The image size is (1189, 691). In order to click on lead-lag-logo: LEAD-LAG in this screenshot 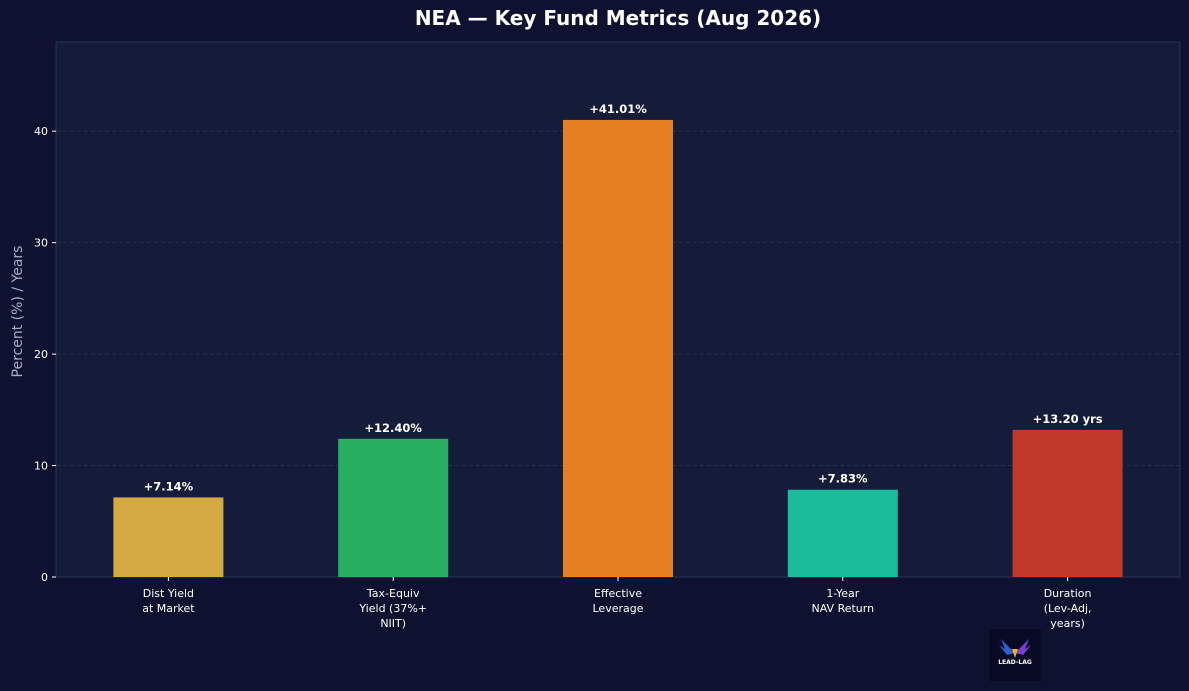, I will do `click(1015, 655)`.